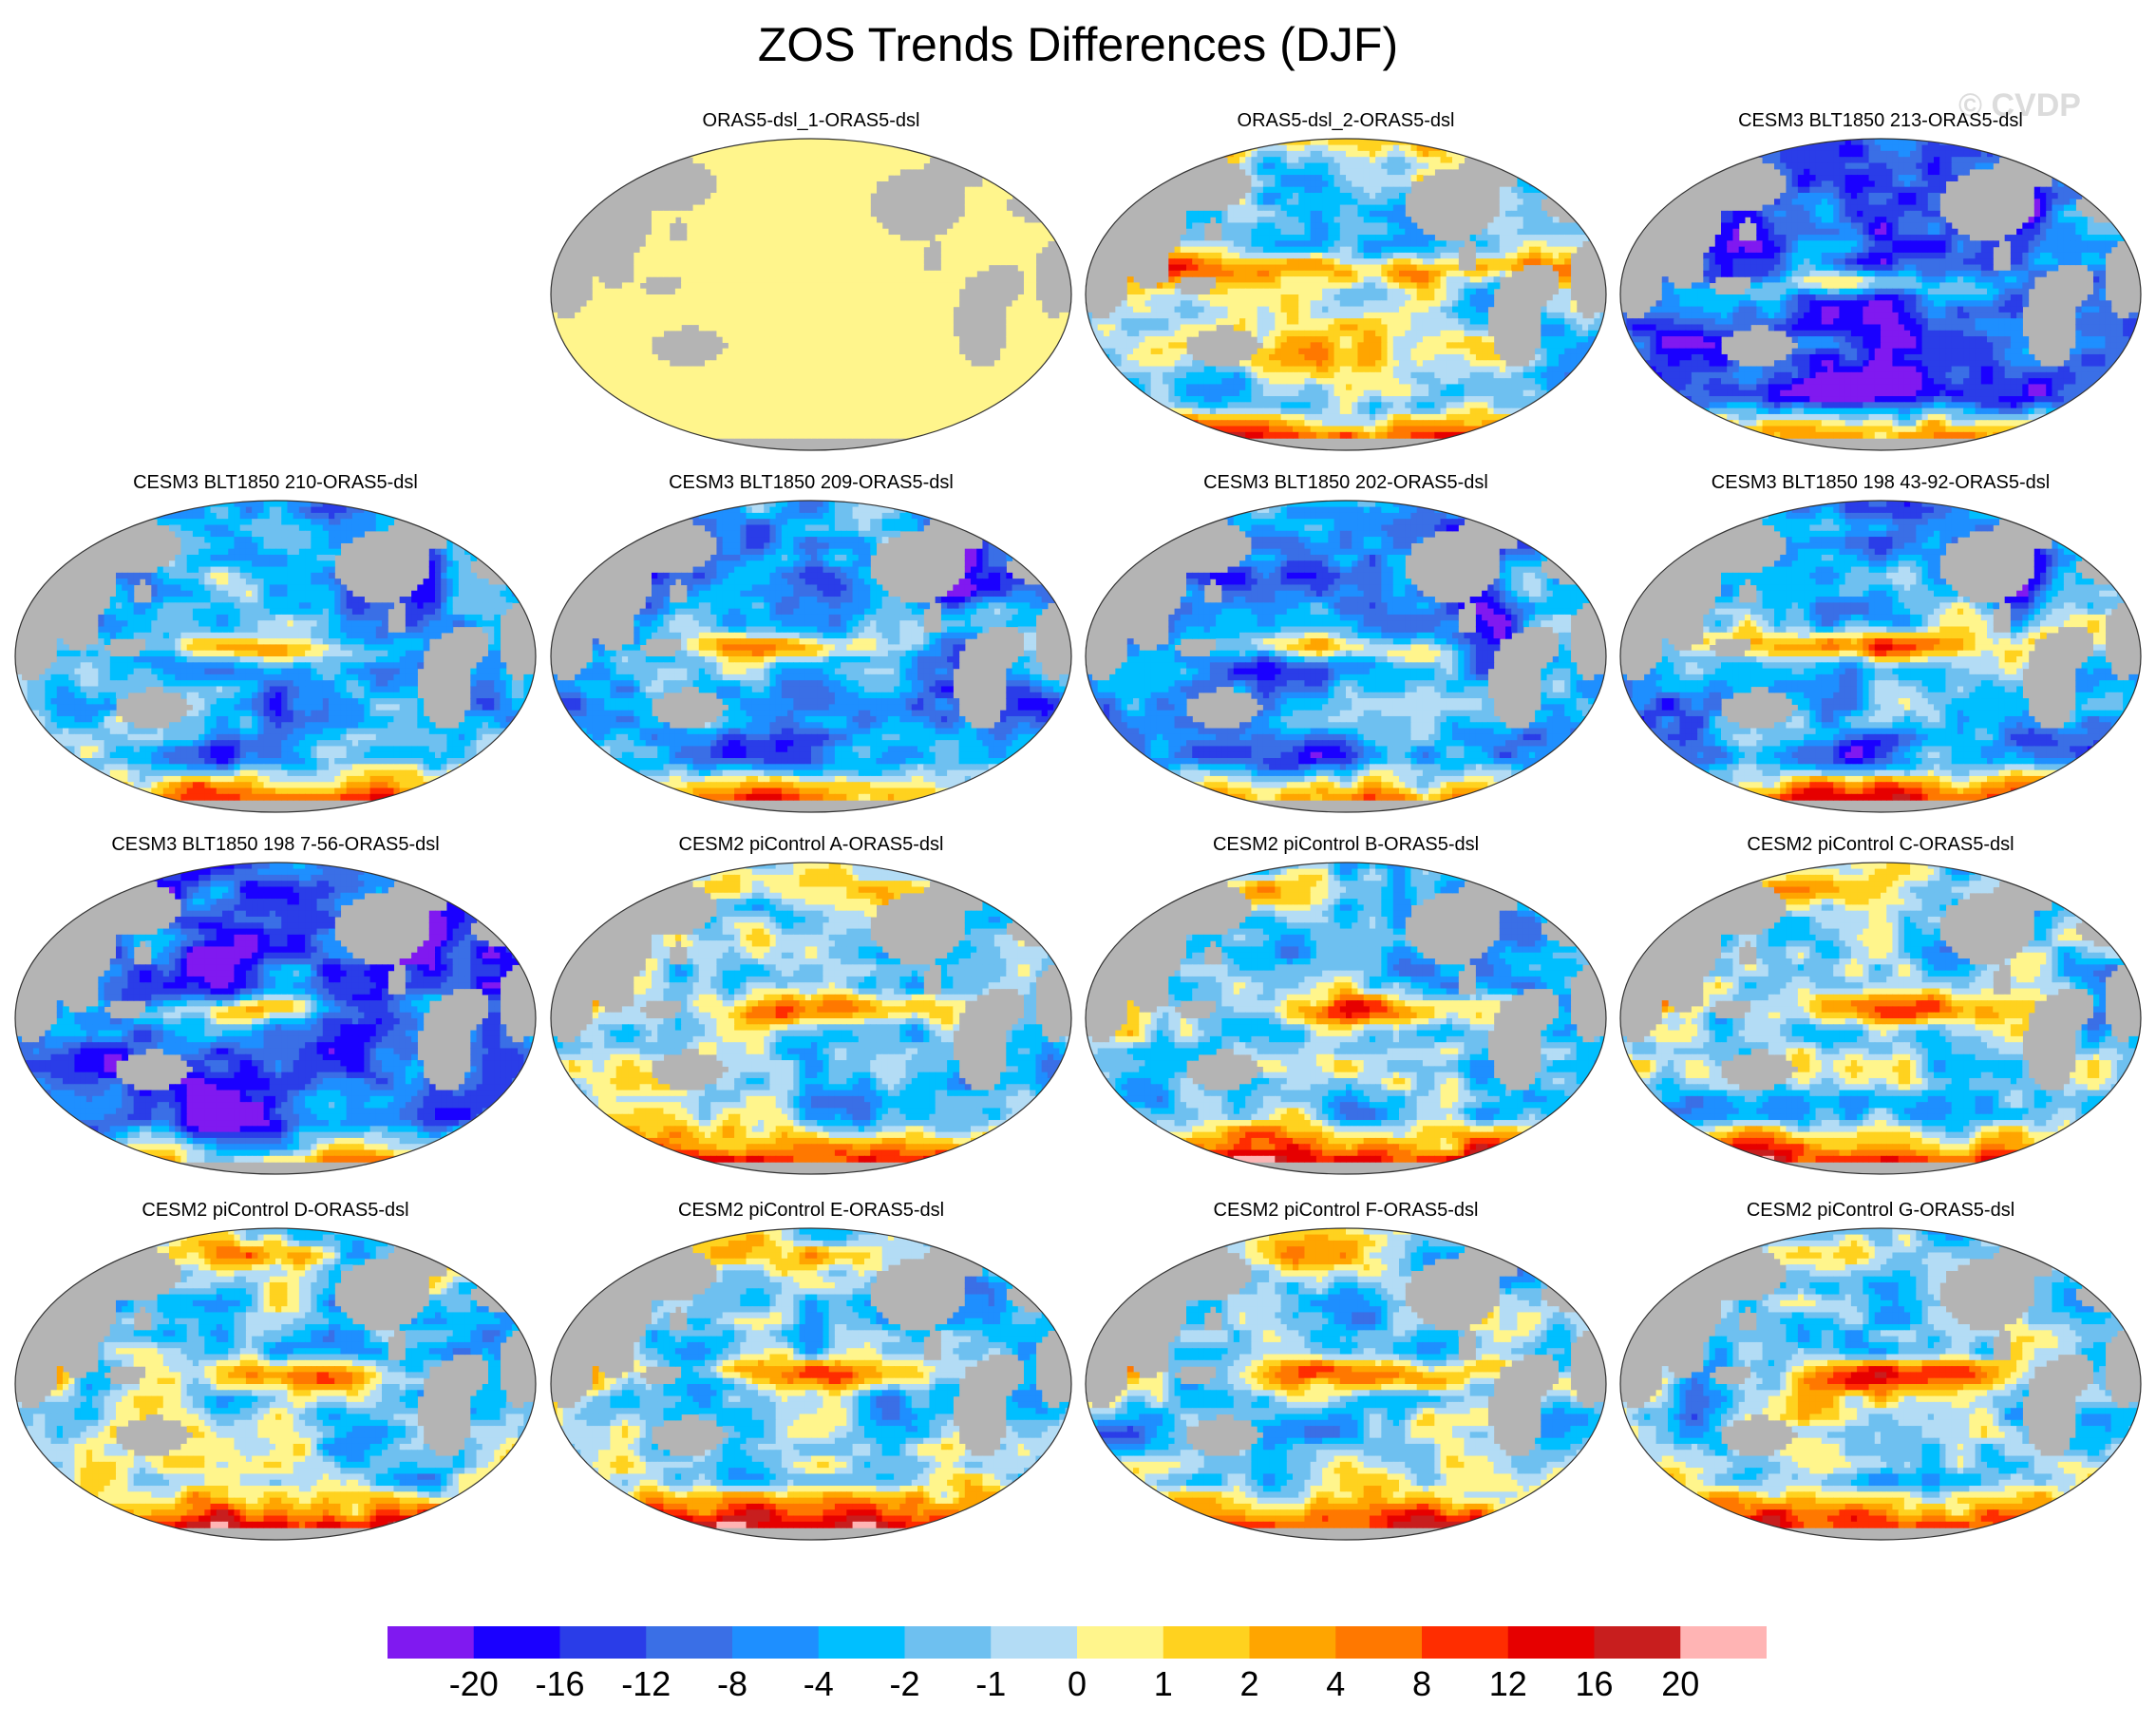 Image resolution: width=2156 pixels, height=1726 pixels. Describe the element at coordinates (819, 1684) in the screenshot. I see `colorbar-tick-label: -4` at that location.